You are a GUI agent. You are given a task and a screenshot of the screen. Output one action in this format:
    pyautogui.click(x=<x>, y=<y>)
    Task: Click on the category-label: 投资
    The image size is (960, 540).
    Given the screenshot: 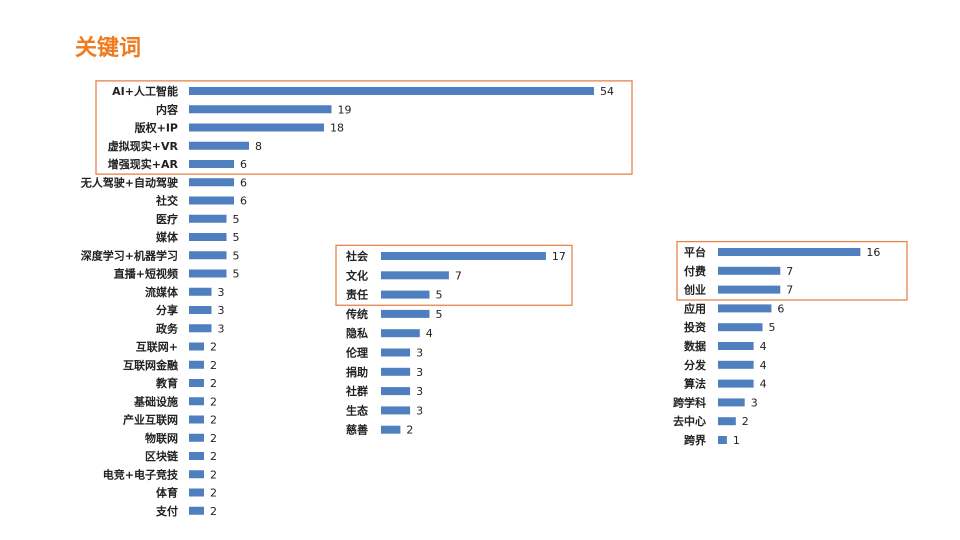 What is the action you would take?
    pyautogui.click(x=695, y=327)
    